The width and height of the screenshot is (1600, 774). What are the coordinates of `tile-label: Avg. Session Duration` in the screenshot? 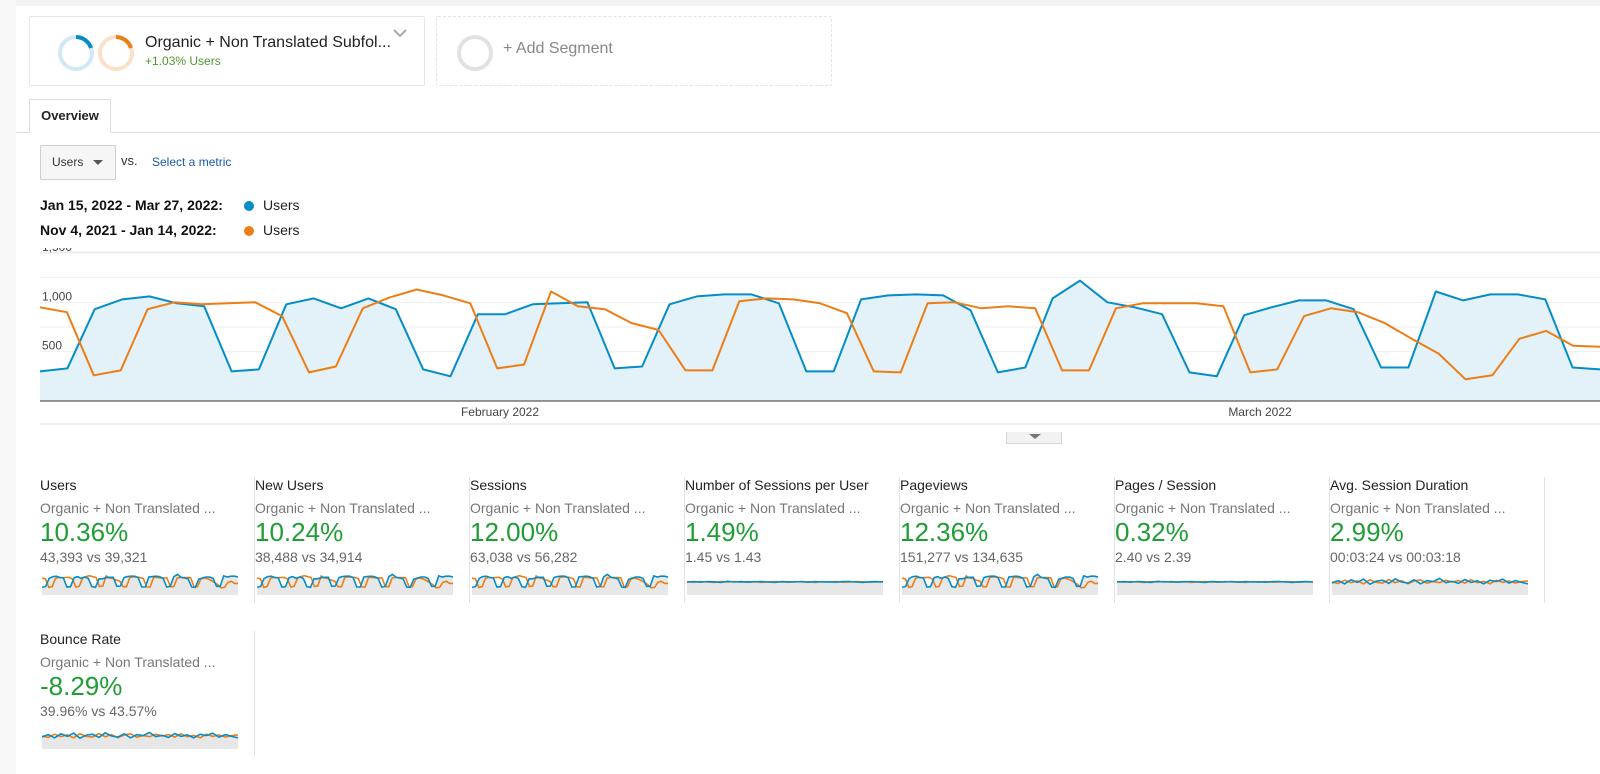 It's located at (1399, 485).